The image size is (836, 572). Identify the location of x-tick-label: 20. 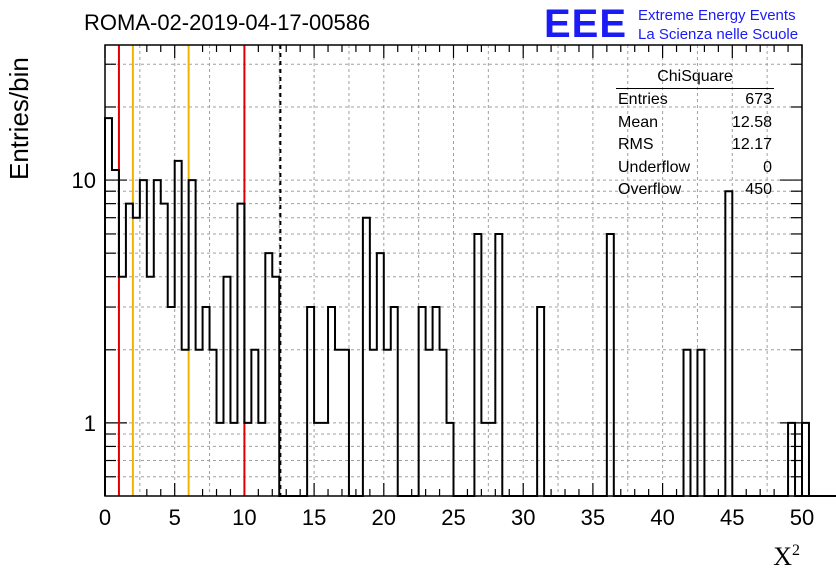
(384, 517).